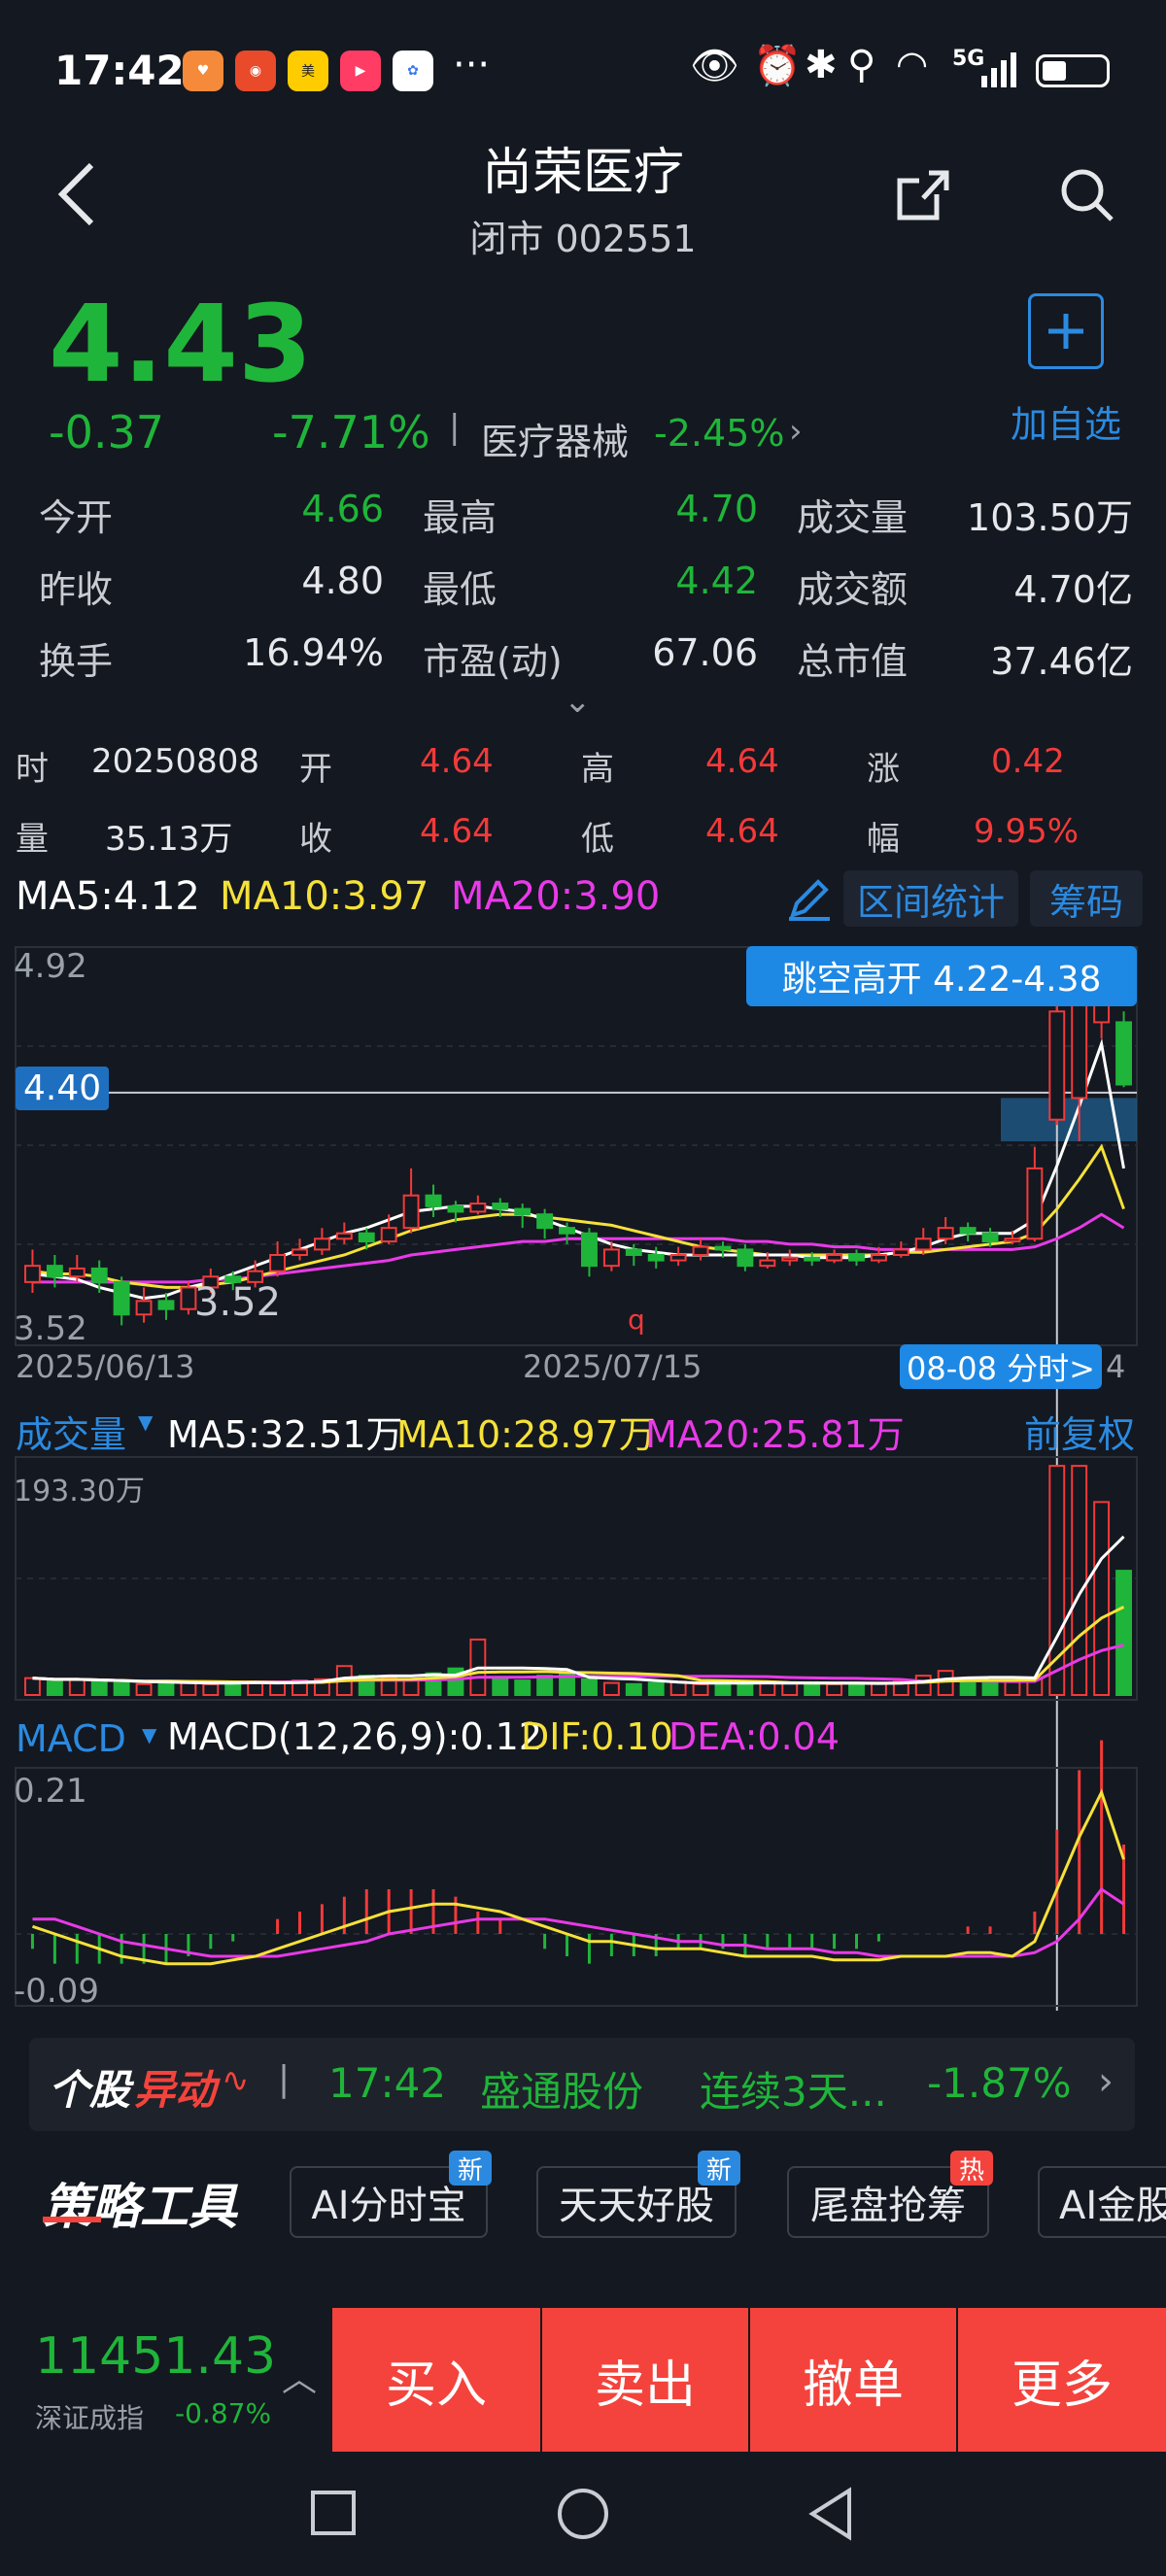  Describe the element at coordinates (719, 433) in the screenshot. I see `sector-pct: -2.45%` at that location.